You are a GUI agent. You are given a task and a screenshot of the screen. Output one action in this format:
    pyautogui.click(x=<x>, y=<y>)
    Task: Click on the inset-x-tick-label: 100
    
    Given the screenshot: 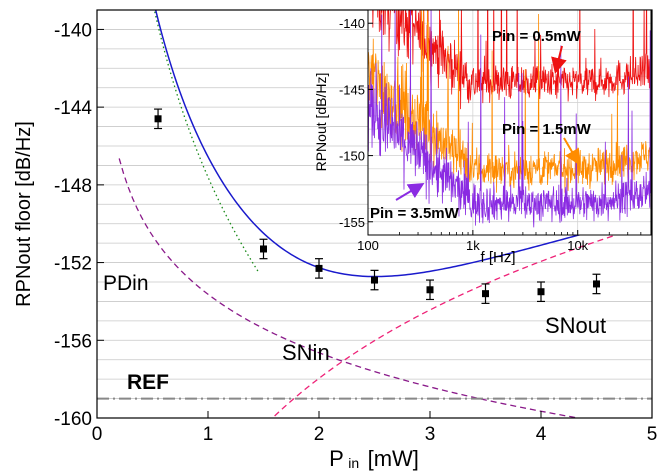 What is the action you would take?
    pyautogui.click(x=368, y=245)
    